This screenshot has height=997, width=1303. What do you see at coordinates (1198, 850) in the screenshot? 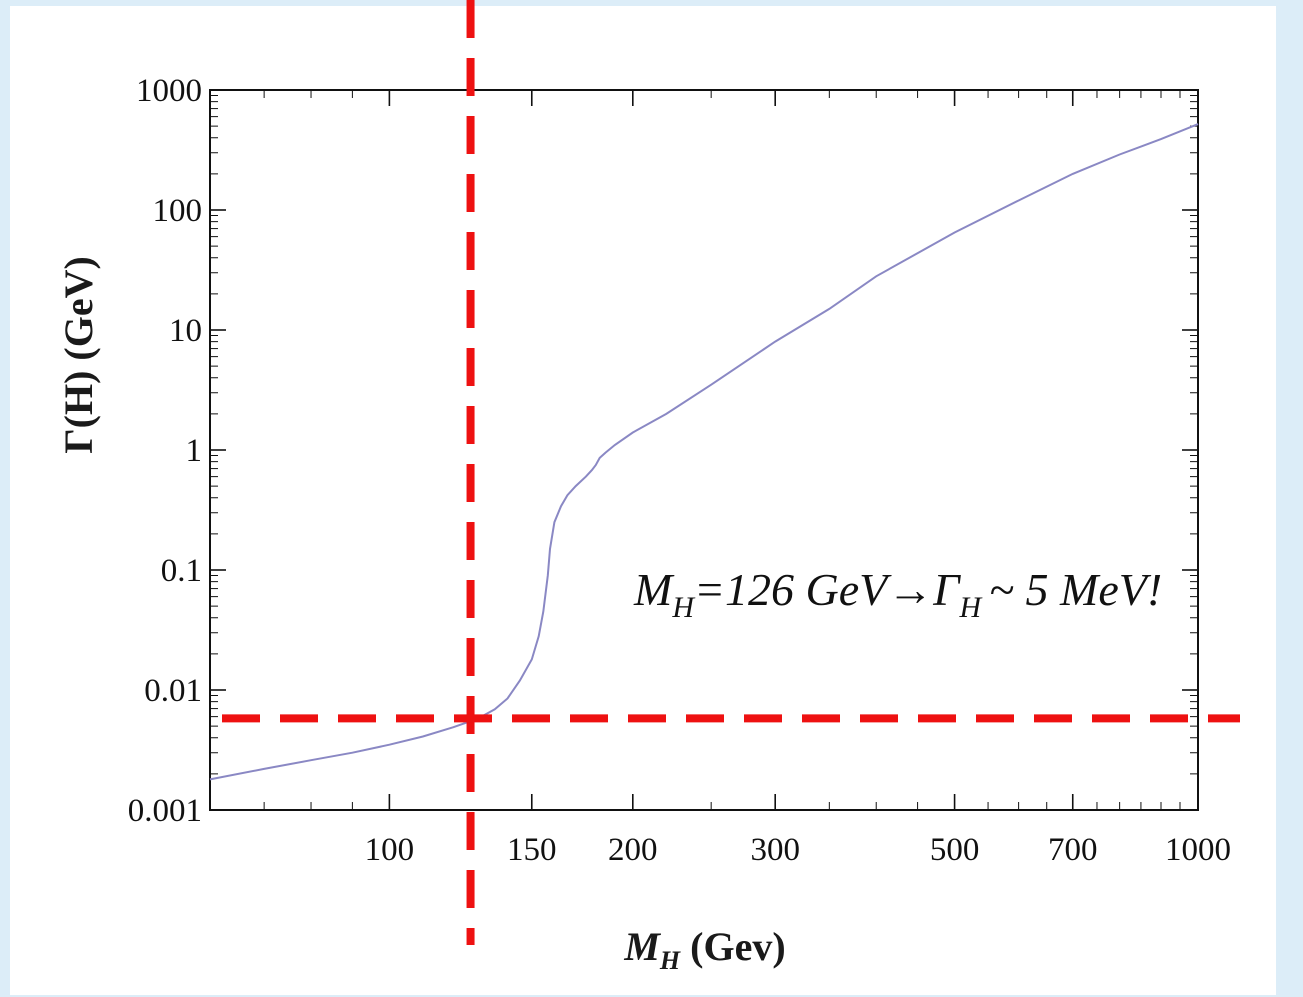
I see `x-tick-label: 1000` at bounding box center [1198, 850].